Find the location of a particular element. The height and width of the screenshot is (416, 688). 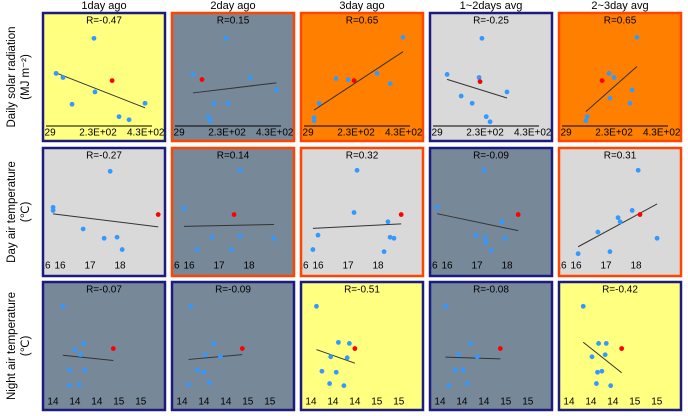

column-header: 1~2days avg is located at coordinates (491, 6).